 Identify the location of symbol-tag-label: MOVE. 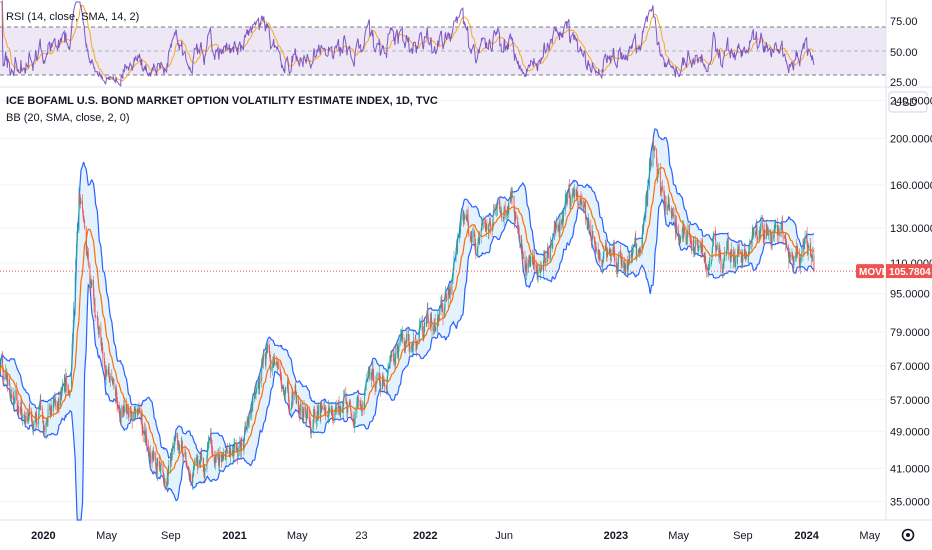
(874, 272).